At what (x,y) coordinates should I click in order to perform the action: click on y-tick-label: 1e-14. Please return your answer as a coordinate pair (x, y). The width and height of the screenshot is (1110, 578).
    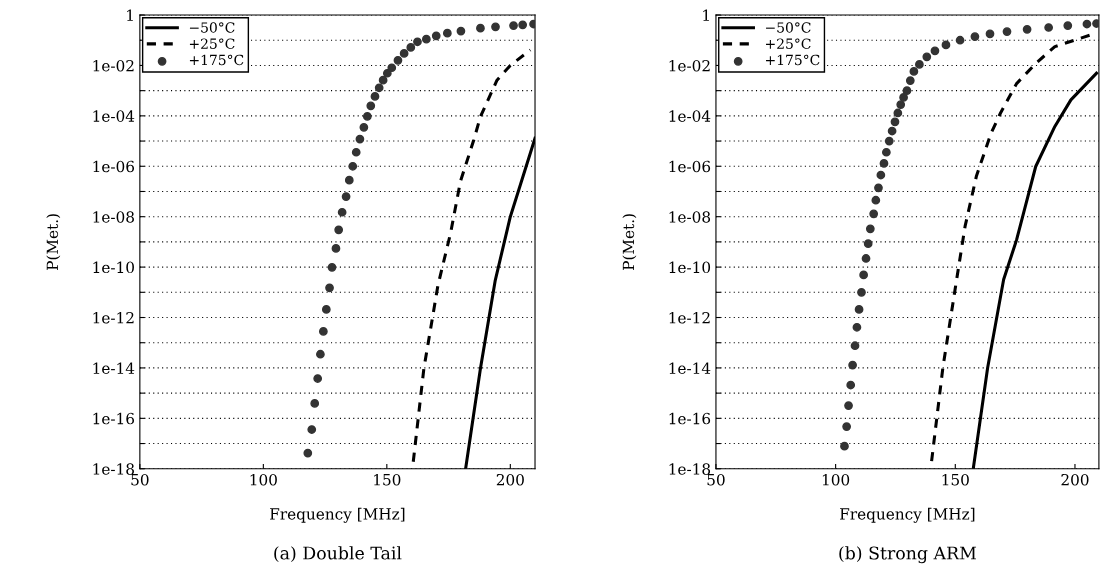
    Looking at the image, I should click on (114, 368).